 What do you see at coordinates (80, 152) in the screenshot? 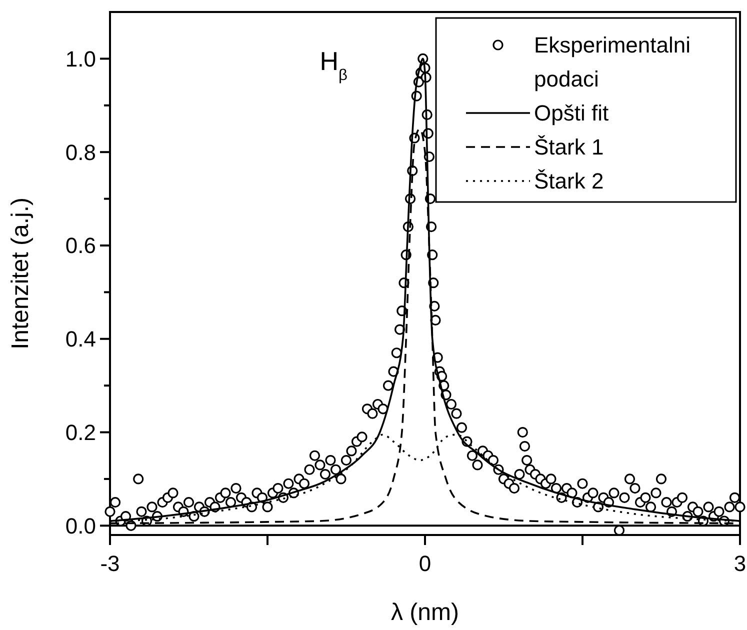
I see `y-tick-label: 0.8` at bounding box center [80, 152].